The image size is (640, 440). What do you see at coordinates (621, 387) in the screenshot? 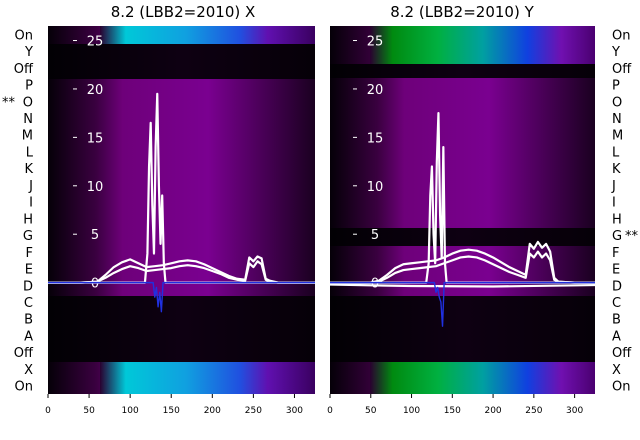
I see `right-row-label: On` at bounding box center [621, 387].